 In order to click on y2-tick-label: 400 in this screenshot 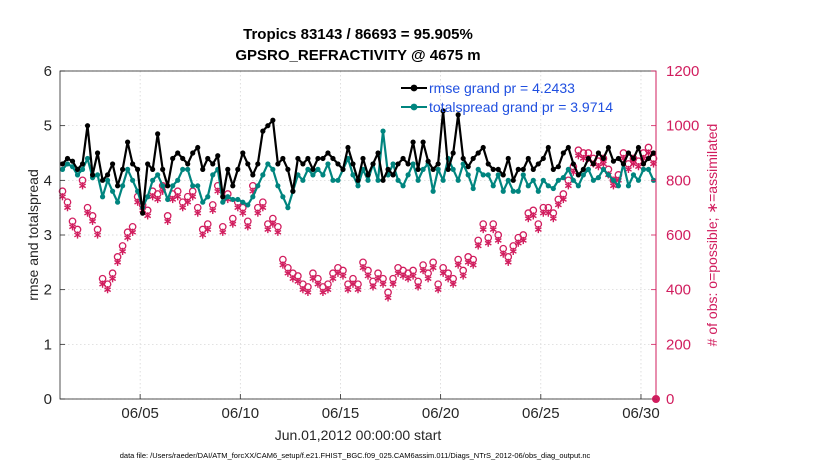, I will do `click(678, 290)`.